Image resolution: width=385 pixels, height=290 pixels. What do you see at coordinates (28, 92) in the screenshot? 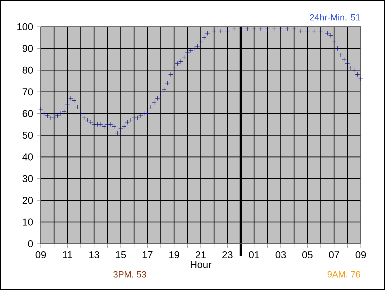
I see `y-tick-label: 70` at bounding box center [28, 92].